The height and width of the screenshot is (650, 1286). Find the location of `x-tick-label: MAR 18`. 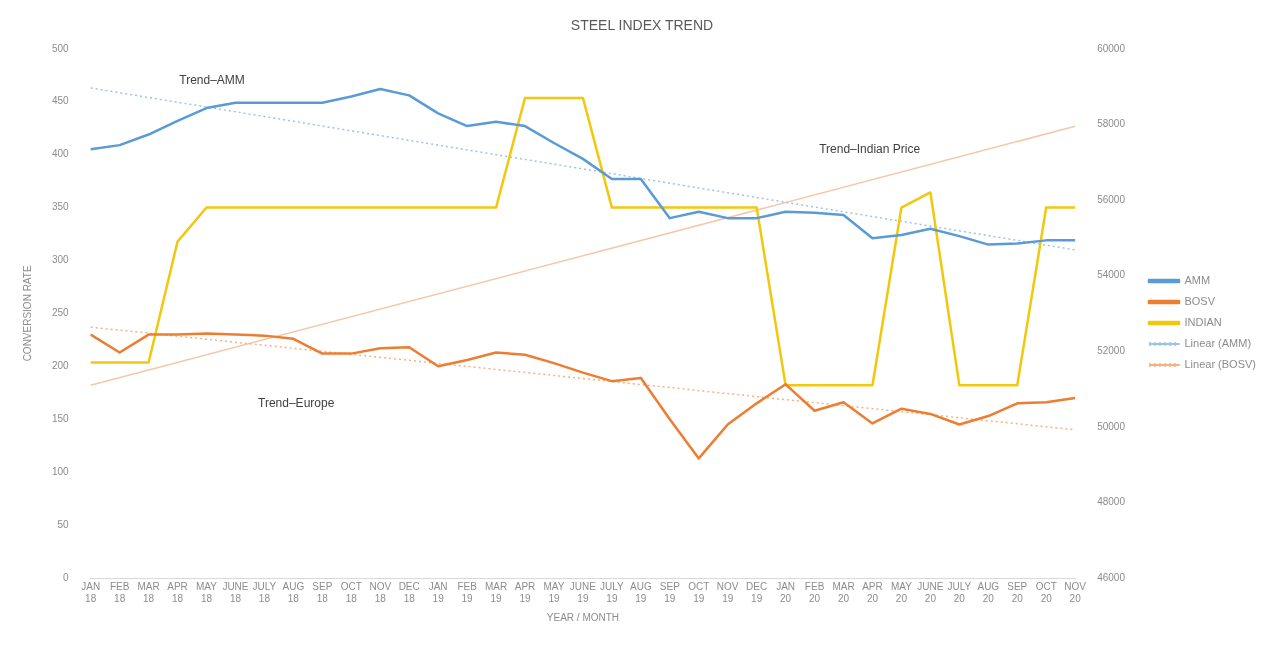

x-tick-label: MAR 18 is located at coordinates (148, 592).